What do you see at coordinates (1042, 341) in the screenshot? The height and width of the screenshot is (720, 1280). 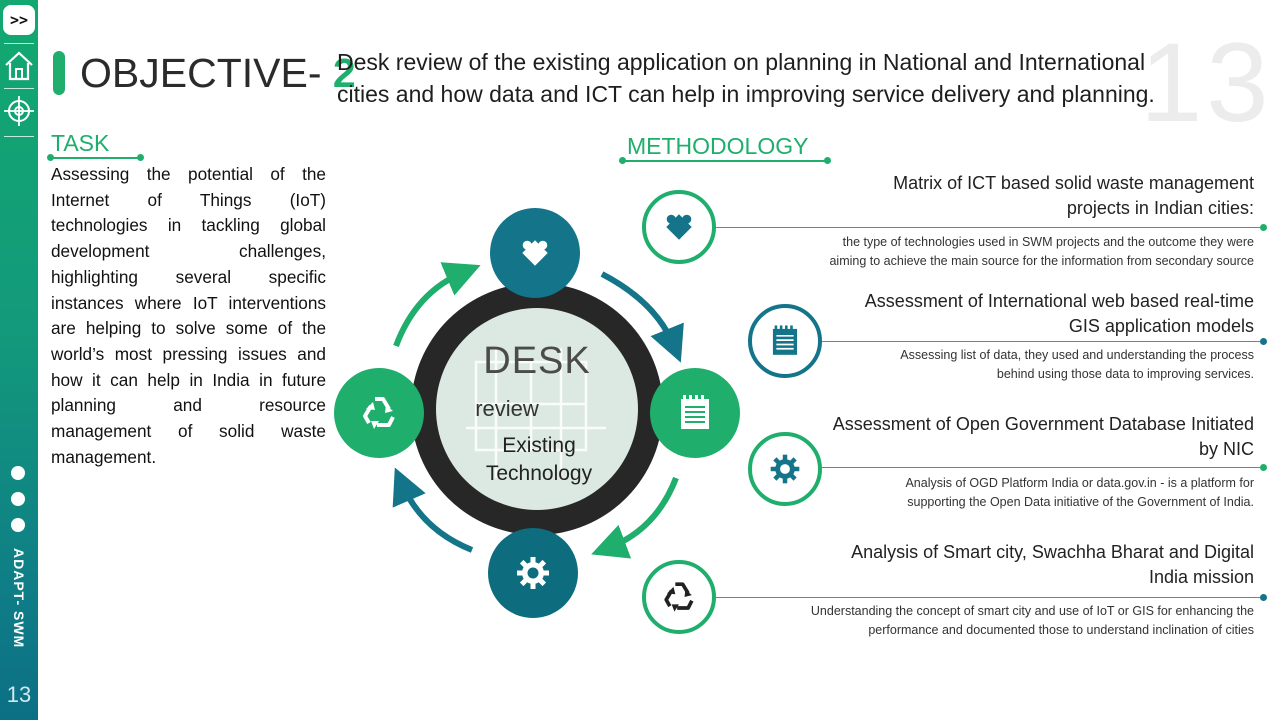 I see `method-item-2-rule` at bounding box center [1042, 341].